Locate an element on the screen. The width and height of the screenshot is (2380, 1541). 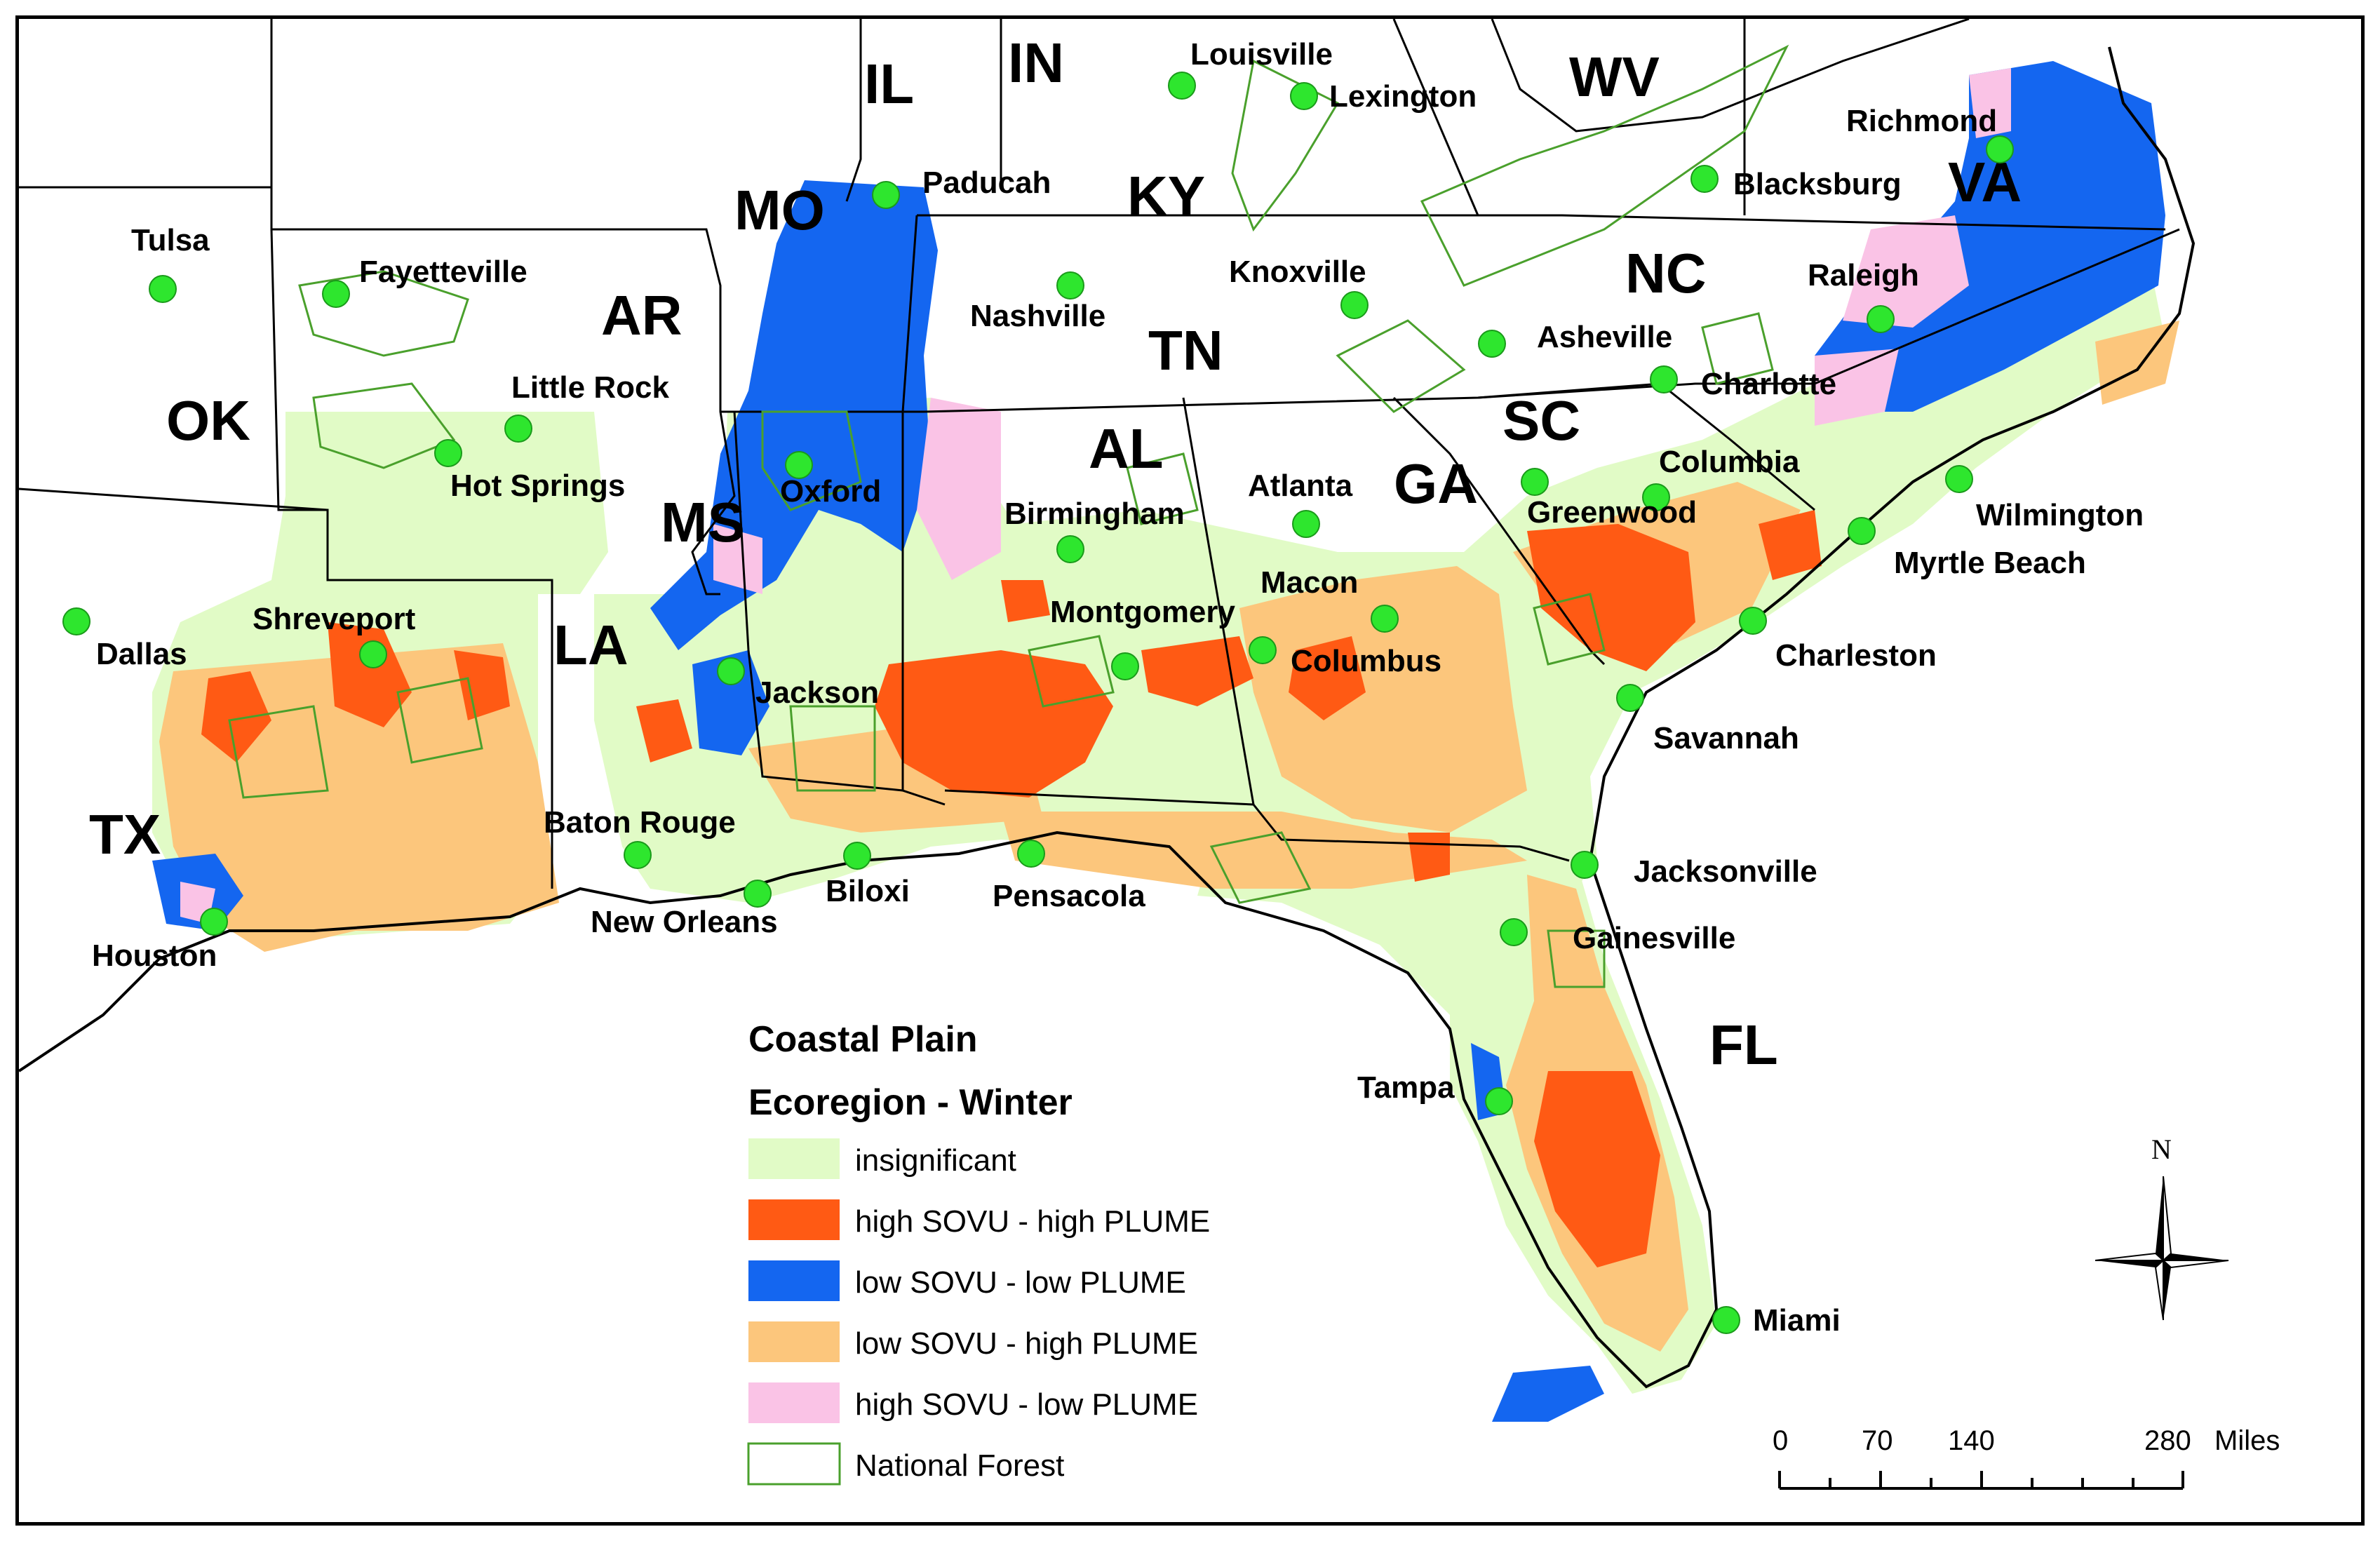
state-label-sc: SC is located at coordinates (1541, 420).